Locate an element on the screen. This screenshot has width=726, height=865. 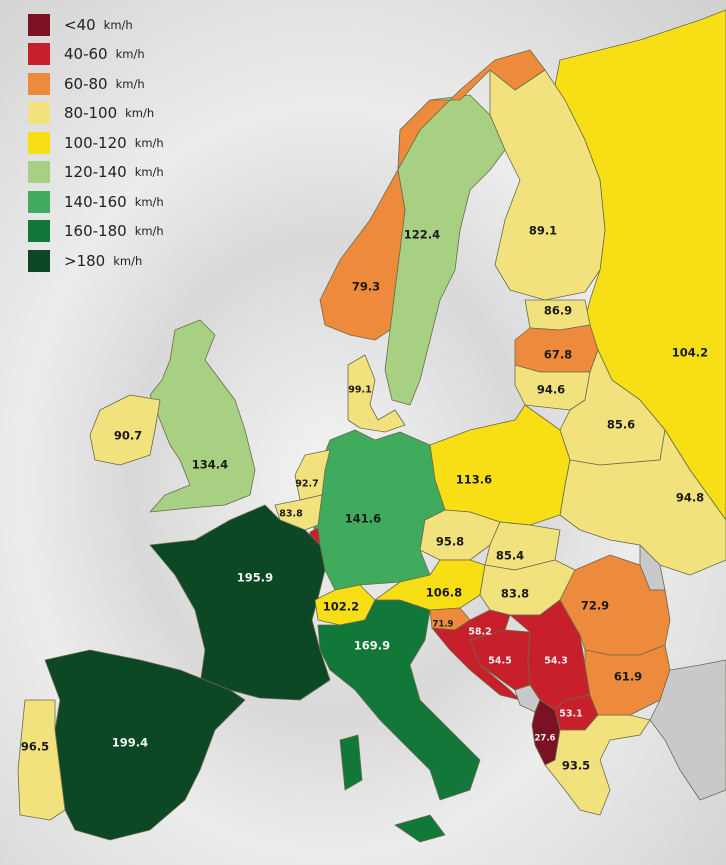
label-hungary: 83.8 is located at coordinates (515, 594).